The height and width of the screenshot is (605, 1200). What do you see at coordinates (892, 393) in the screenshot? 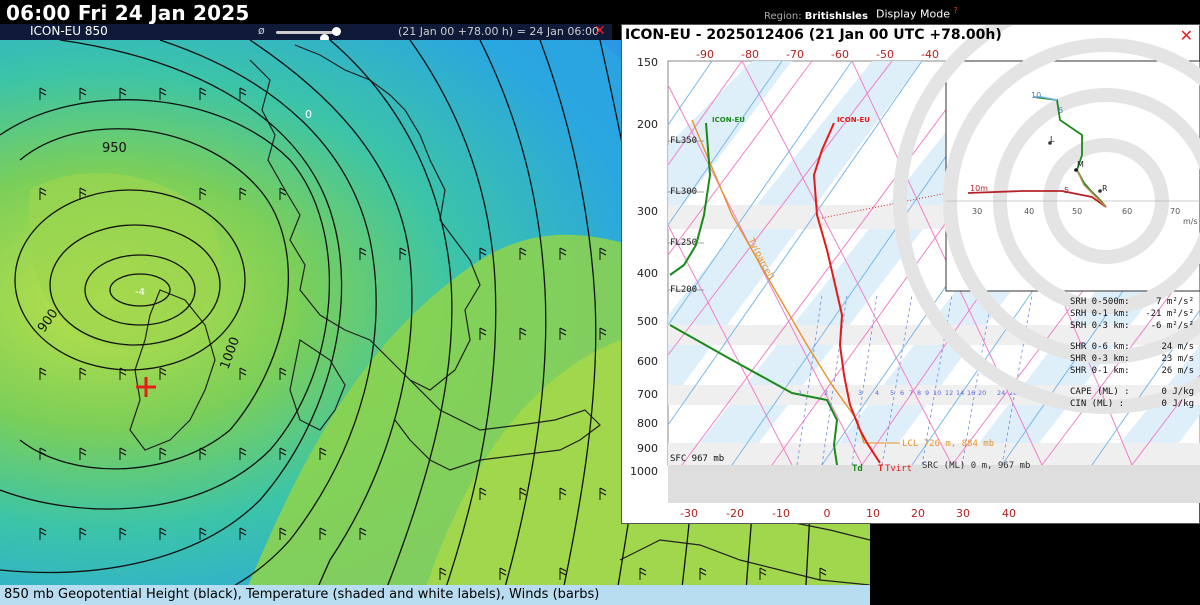
I see `svg-text: 5` at bounding box center [892, 393].